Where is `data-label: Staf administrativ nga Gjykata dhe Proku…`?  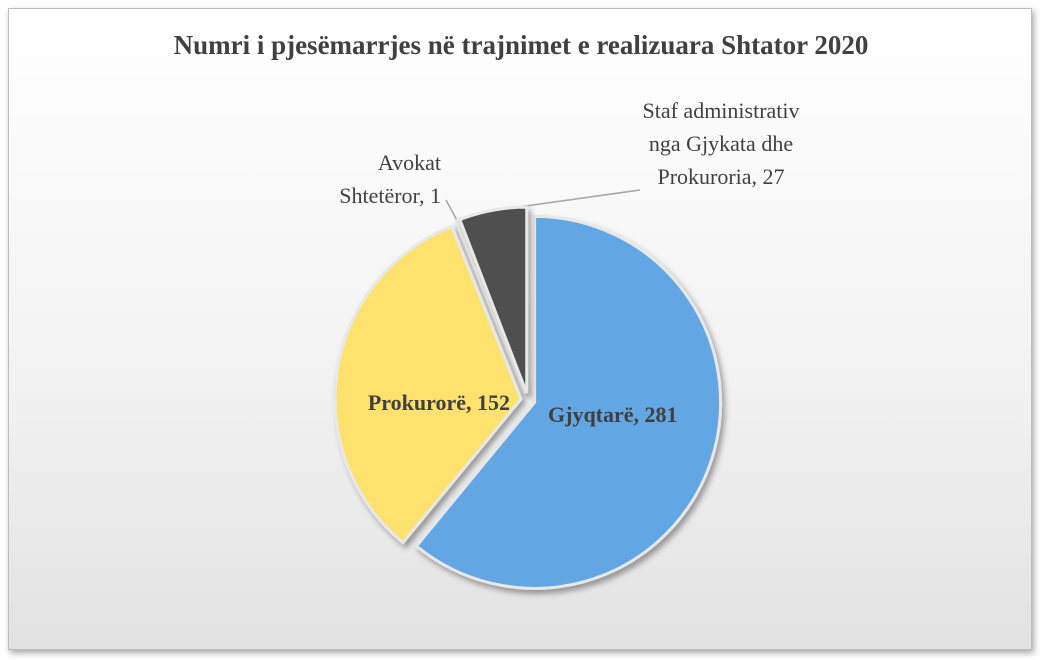 data-label: Staf administrativ nga Gjykata dhe Proku… is located at coordinates (721, 143).